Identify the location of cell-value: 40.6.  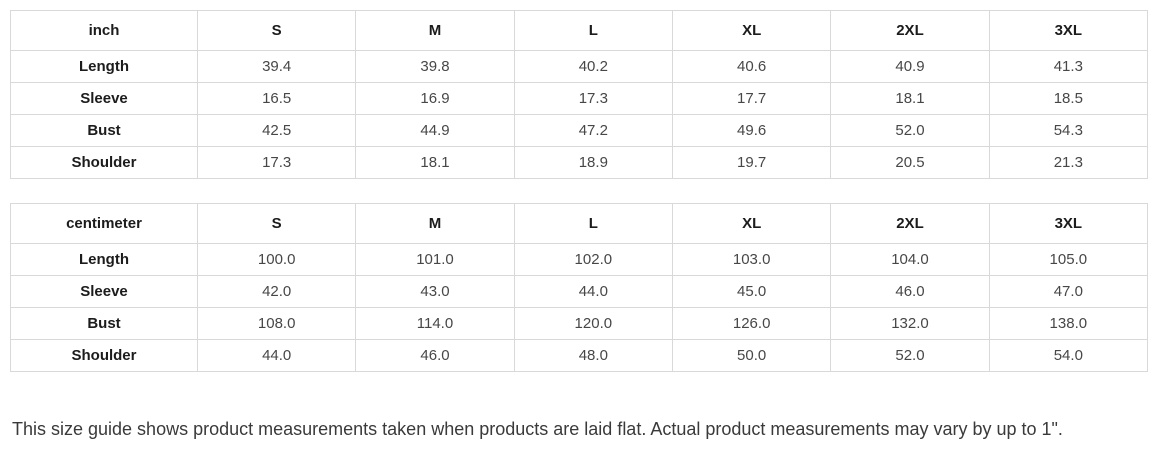
(751, 66).